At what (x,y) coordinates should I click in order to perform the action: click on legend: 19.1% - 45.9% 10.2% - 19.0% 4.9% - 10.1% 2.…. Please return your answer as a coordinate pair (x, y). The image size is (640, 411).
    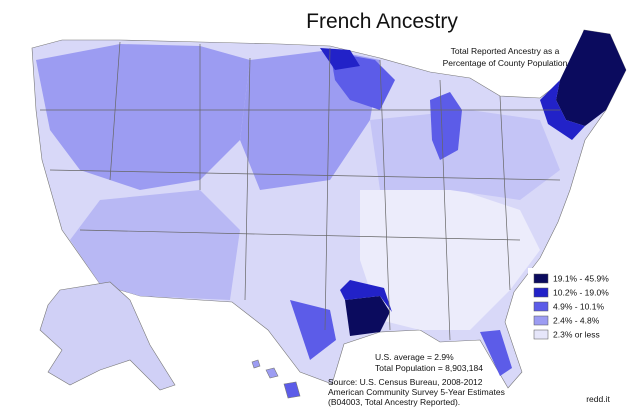
    Looking at the image, I should click on (571, 306).